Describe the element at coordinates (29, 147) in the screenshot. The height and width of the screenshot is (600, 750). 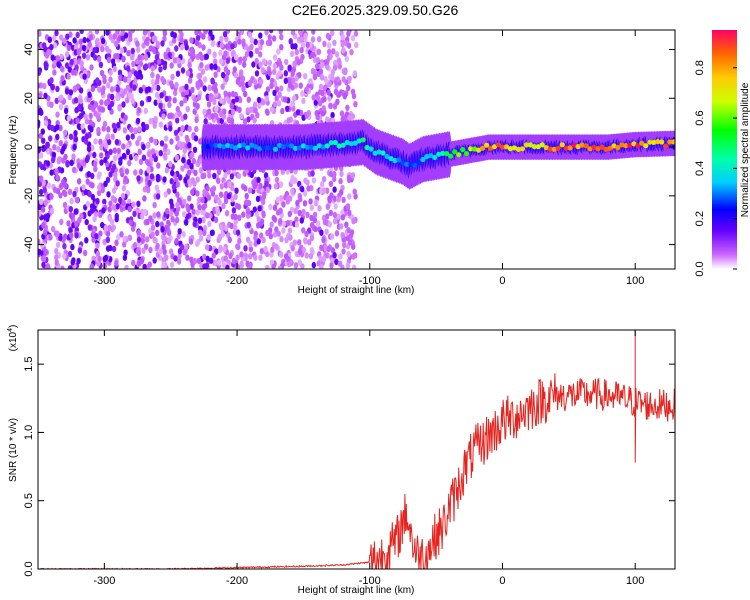
I see `y-tick-label: 0` at that location.